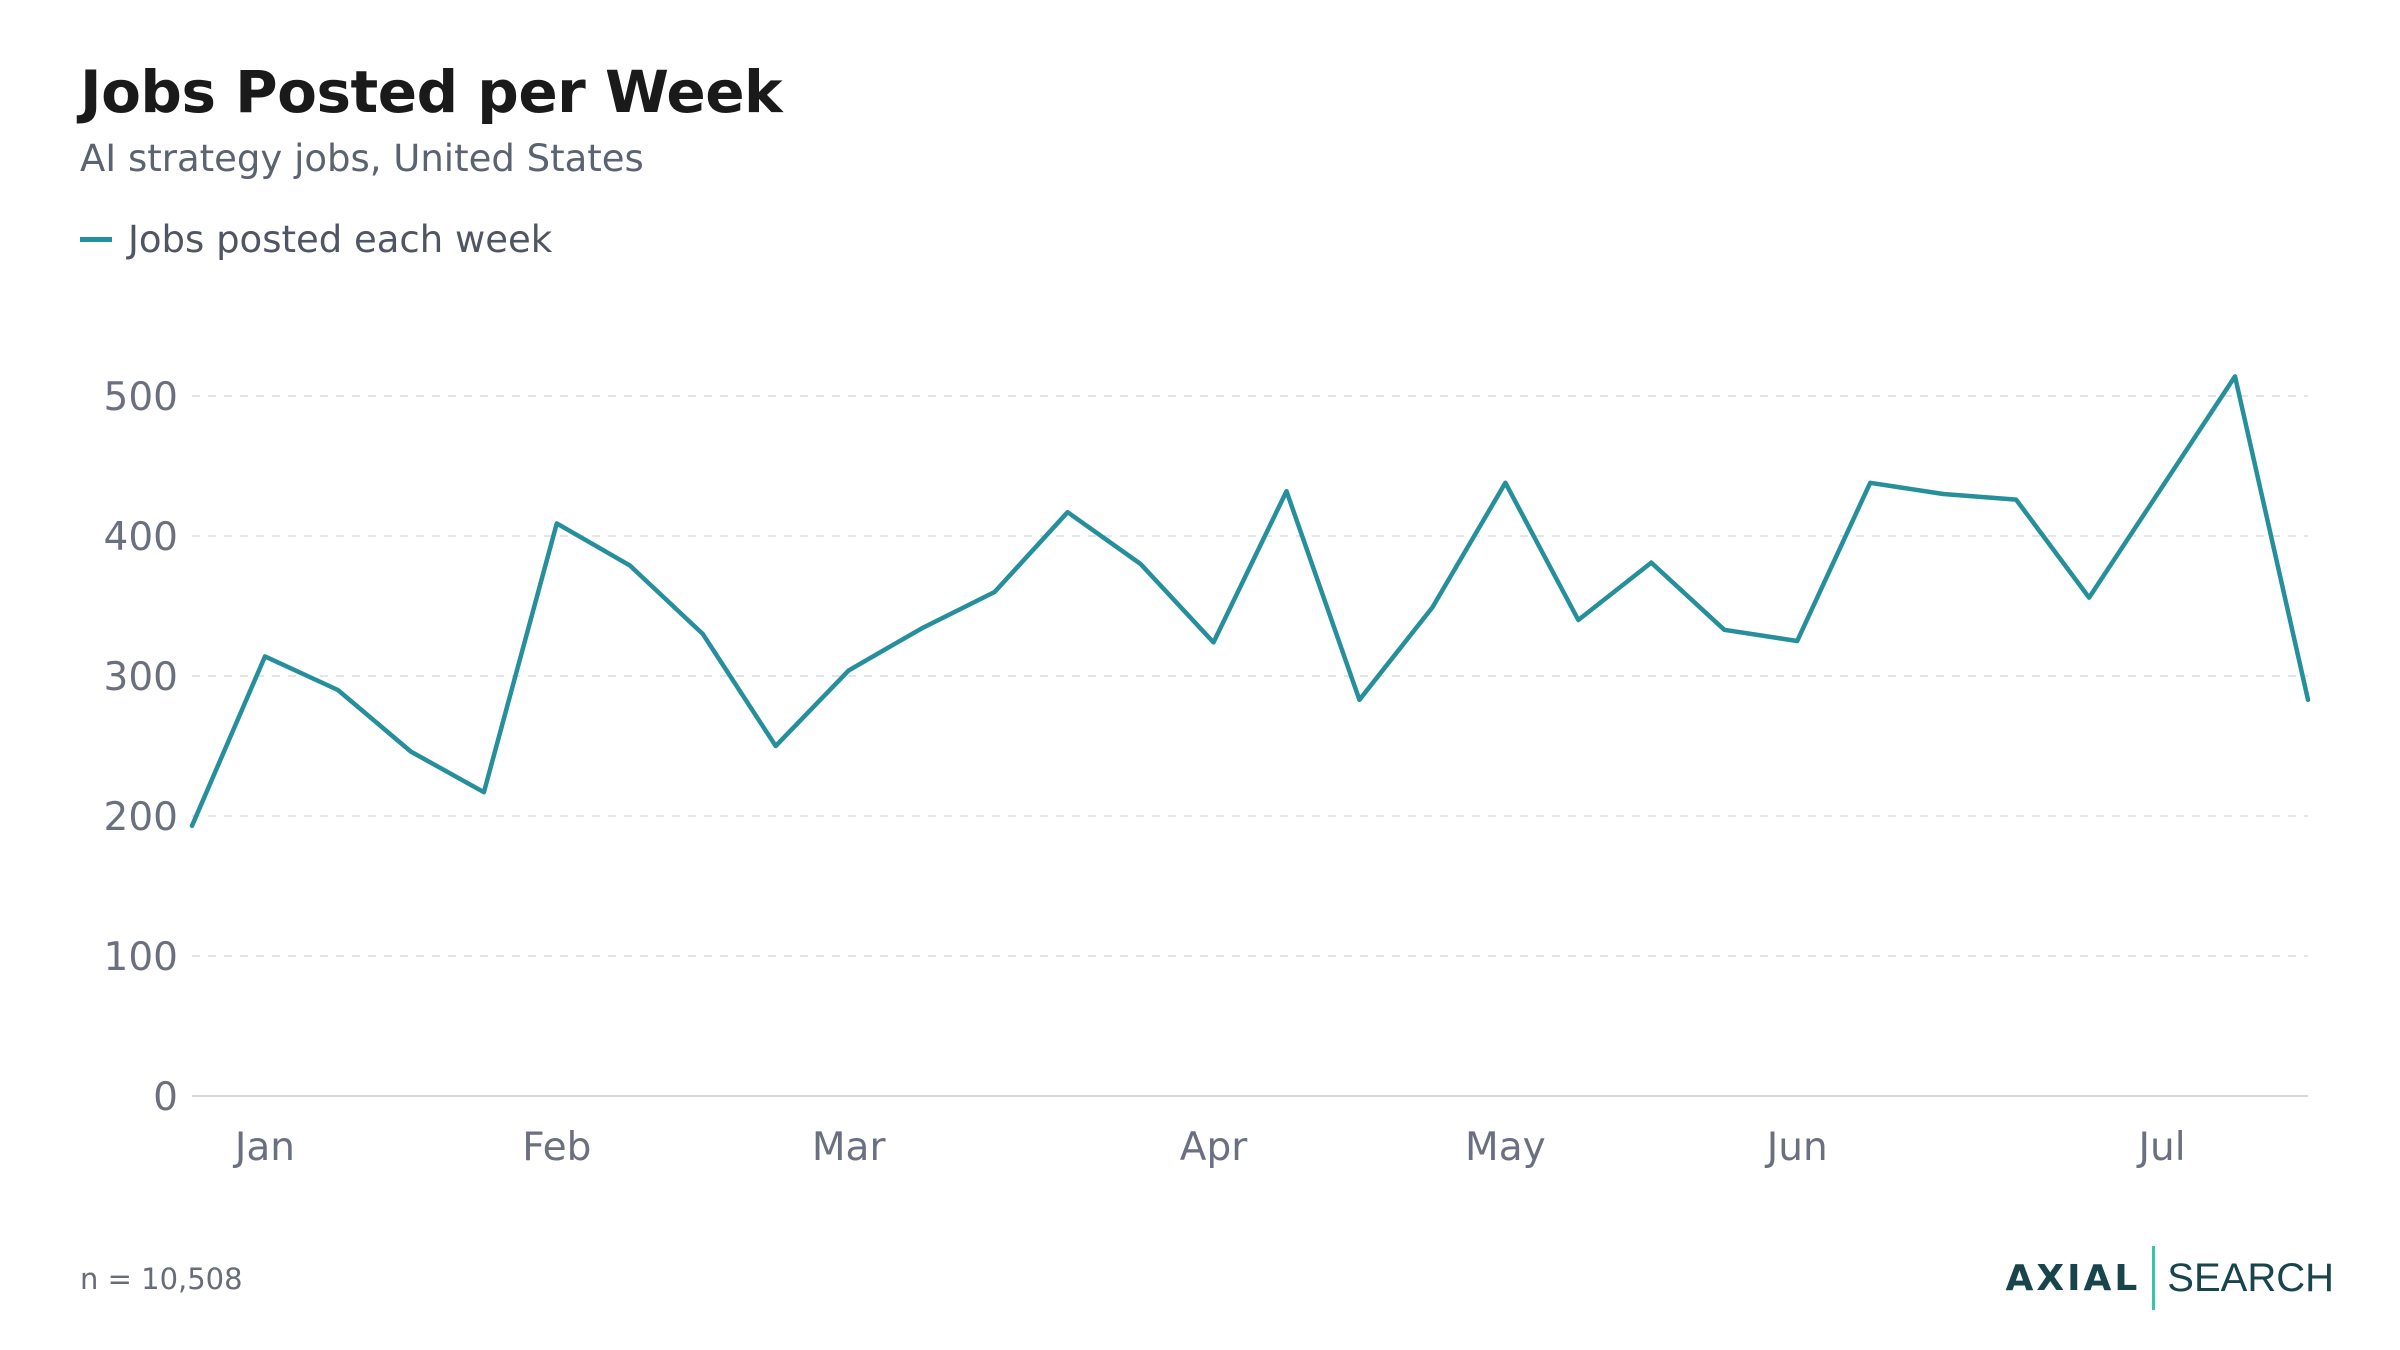  Describe the element at coordinates (2154, 1278) in the screenshot. I see `logo-divider` at that location.